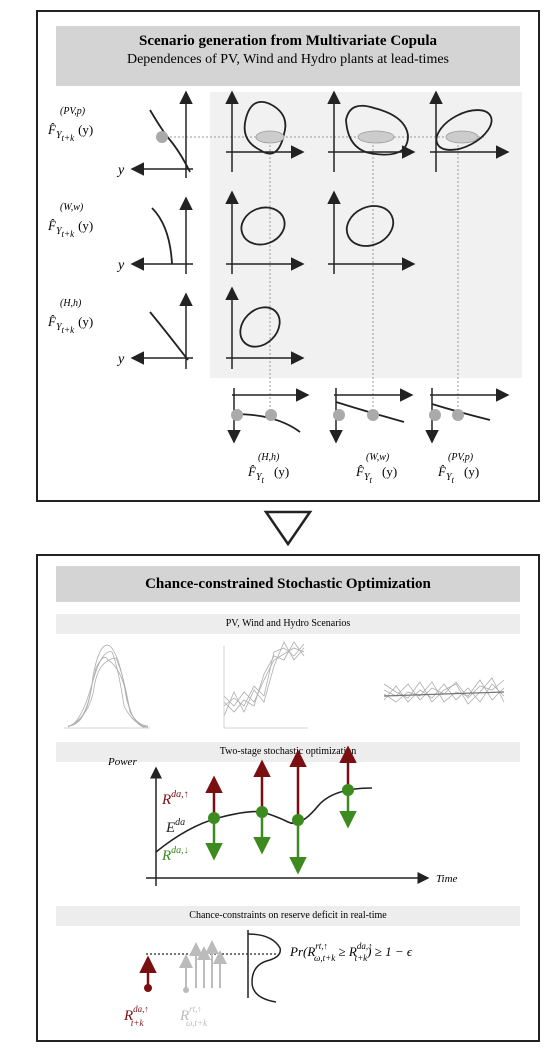  I want to click on cdf-row1, so click(161, 134).